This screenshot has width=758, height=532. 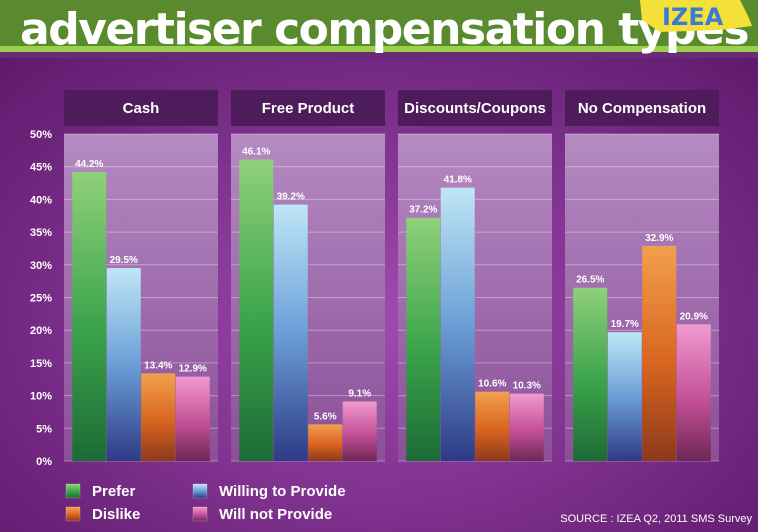 I want to click on bar-value-label: 26.5%, so click(x=590, y=280).